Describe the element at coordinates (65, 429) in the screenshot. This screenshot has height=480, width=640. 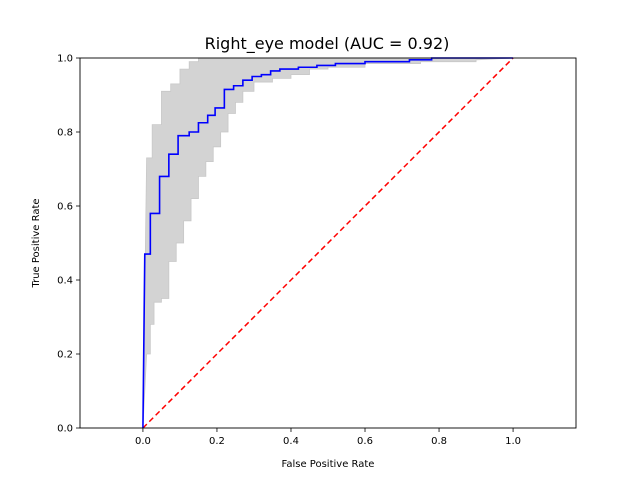
I see `y-tick-label: 0.0` at that location.